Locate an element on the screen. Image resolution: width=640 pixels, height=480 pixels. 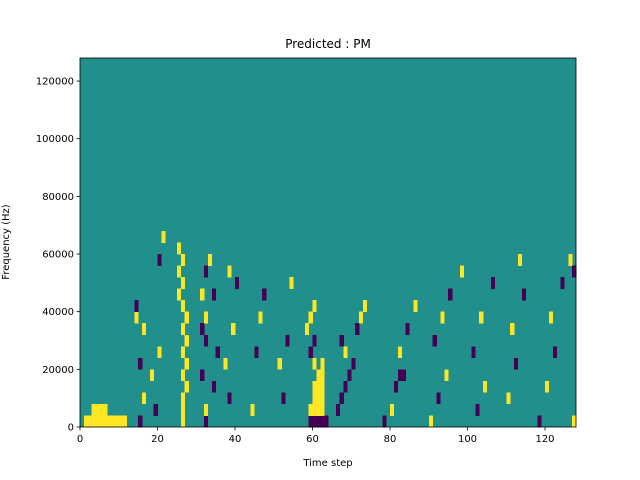
x-tick-label: 40 is located at coordinates (235, 439).